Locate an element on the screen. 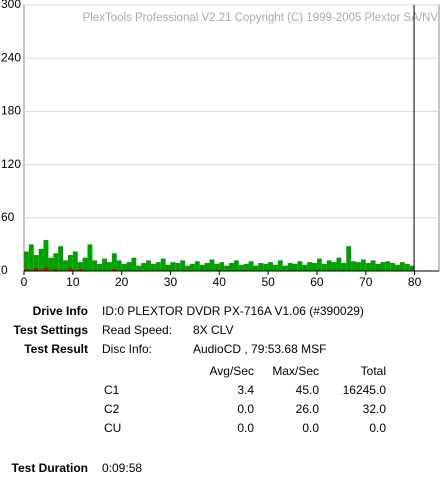 The width and height of the screenshot is (442, 478). x-tick-label: 10 is located at coordinates (73, 282).